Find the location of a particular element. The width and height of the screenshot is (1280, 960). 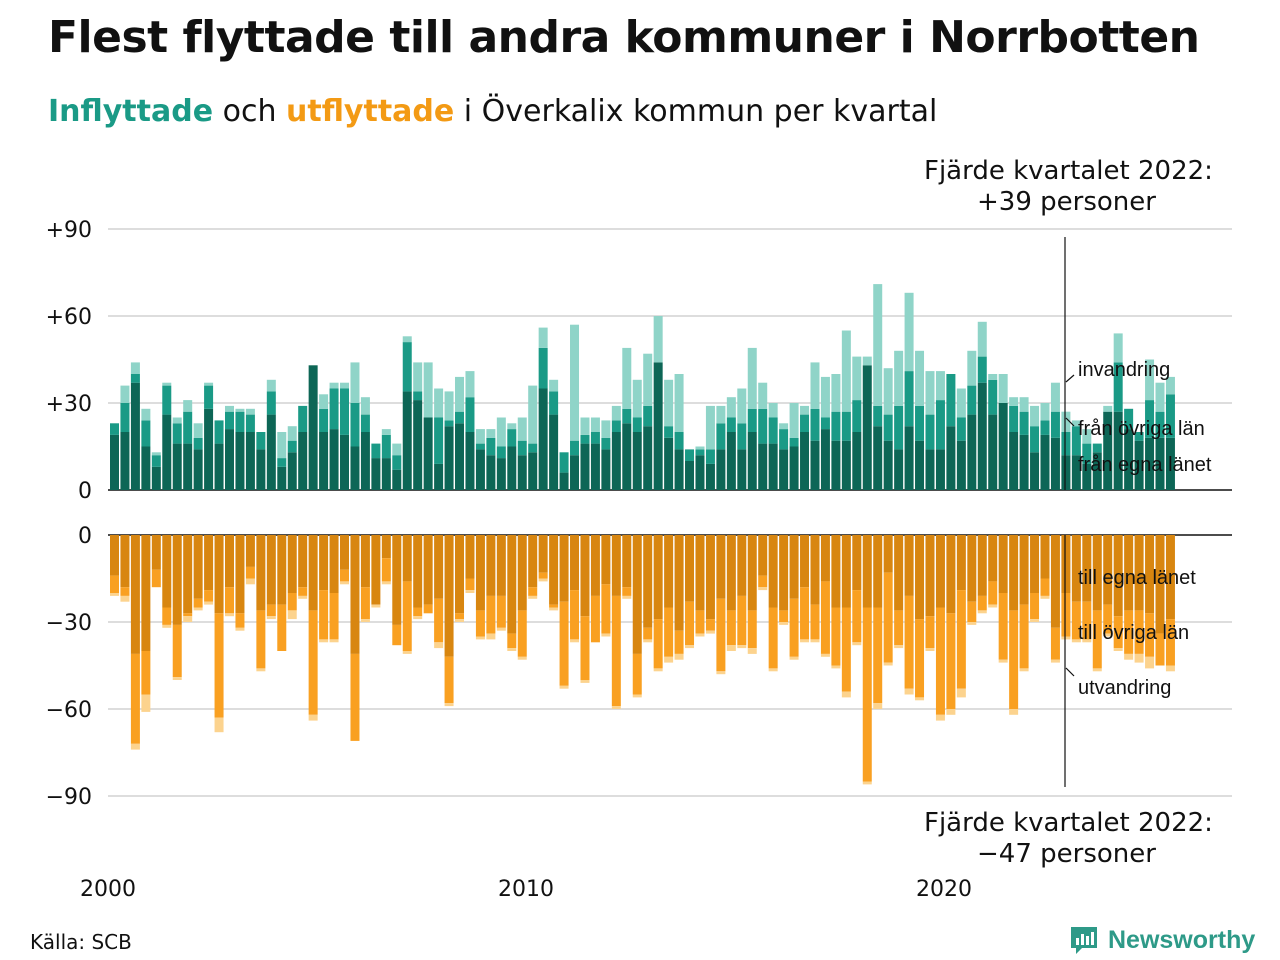

newsworthy-logo: Newsworthy is located at coordinates (1161, 940).